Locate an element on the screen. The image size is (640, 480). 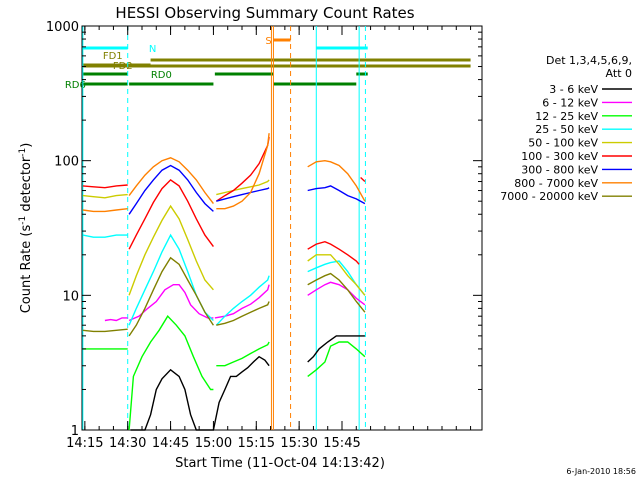
x-tick-label: 14:30 is located at coordinates (127, 443).